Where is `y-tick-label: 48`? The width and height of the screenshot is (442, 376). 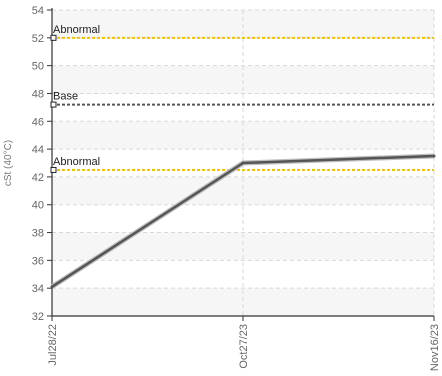
y-tick-label: 48 is located at coordinates (38, 94).